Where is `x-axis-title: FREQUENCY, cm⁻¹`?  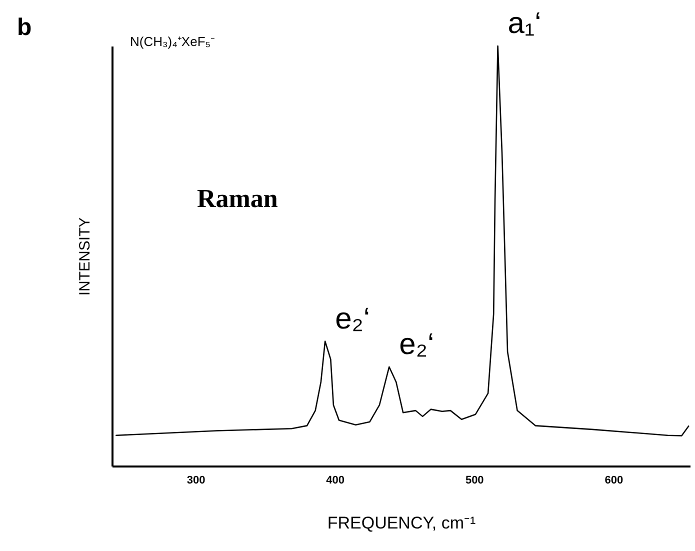 x-axis-title: FREQUENCY, cm⁻¹ is located at coordinates (401, 523).